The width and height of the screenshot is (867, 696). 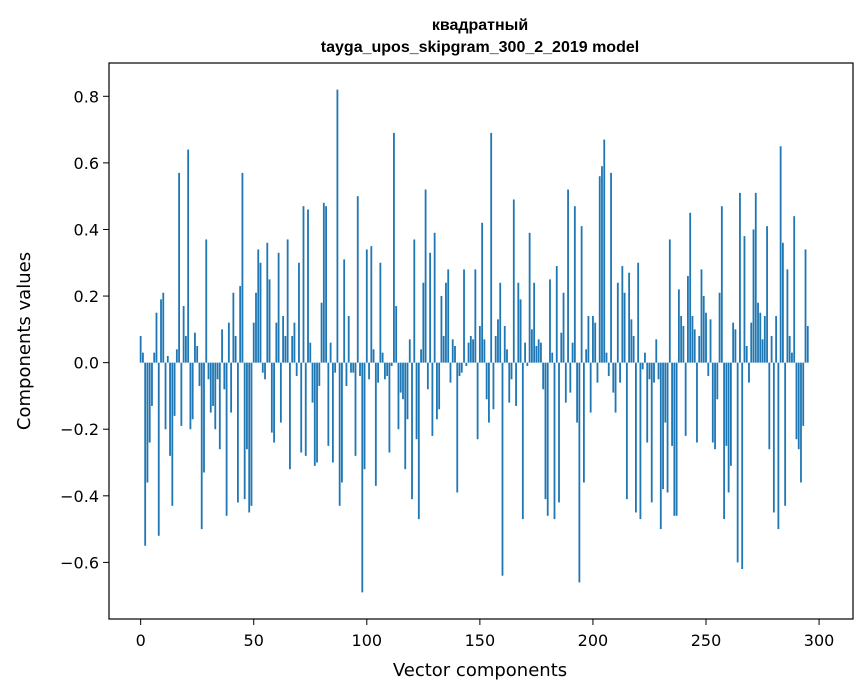 I want to click on x-tick-label: 150, so click(x=480, y=640).